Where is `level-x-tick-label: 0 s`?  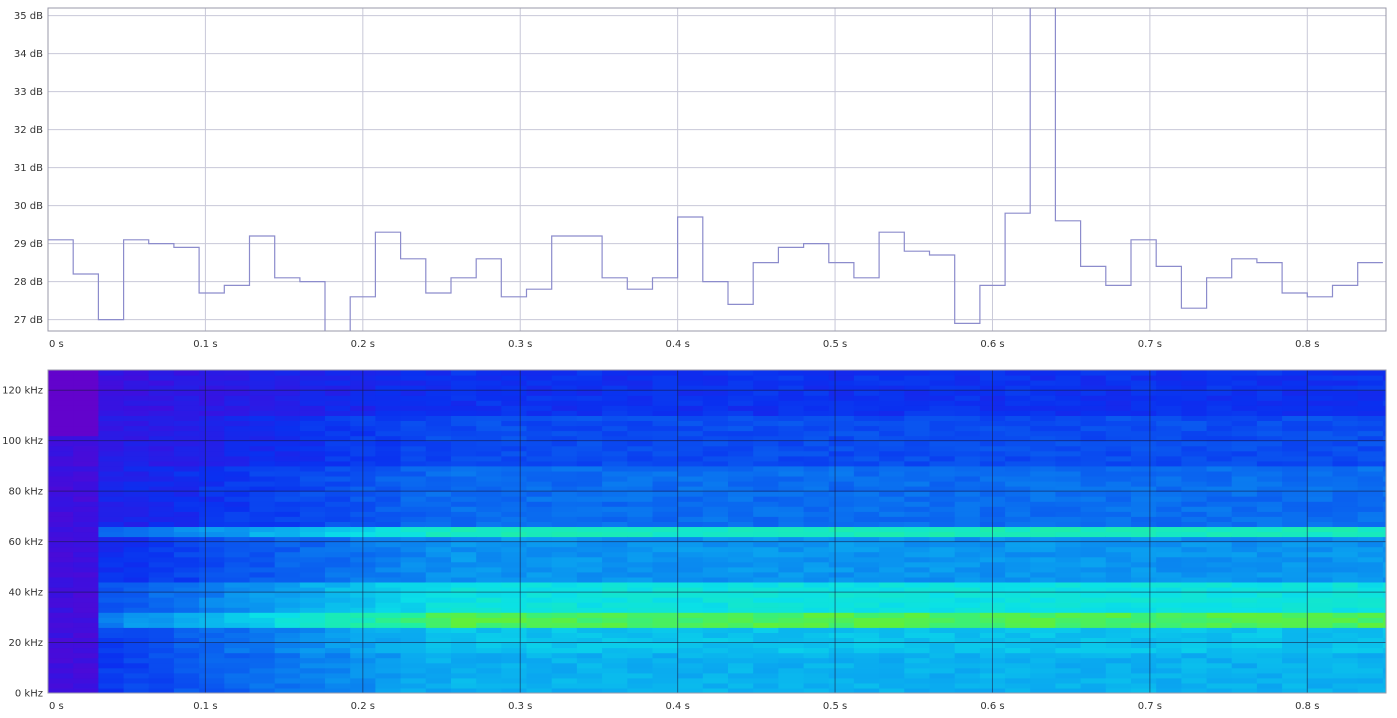
level-x-tick-label: 0 s is located at coordinates (56, 344).